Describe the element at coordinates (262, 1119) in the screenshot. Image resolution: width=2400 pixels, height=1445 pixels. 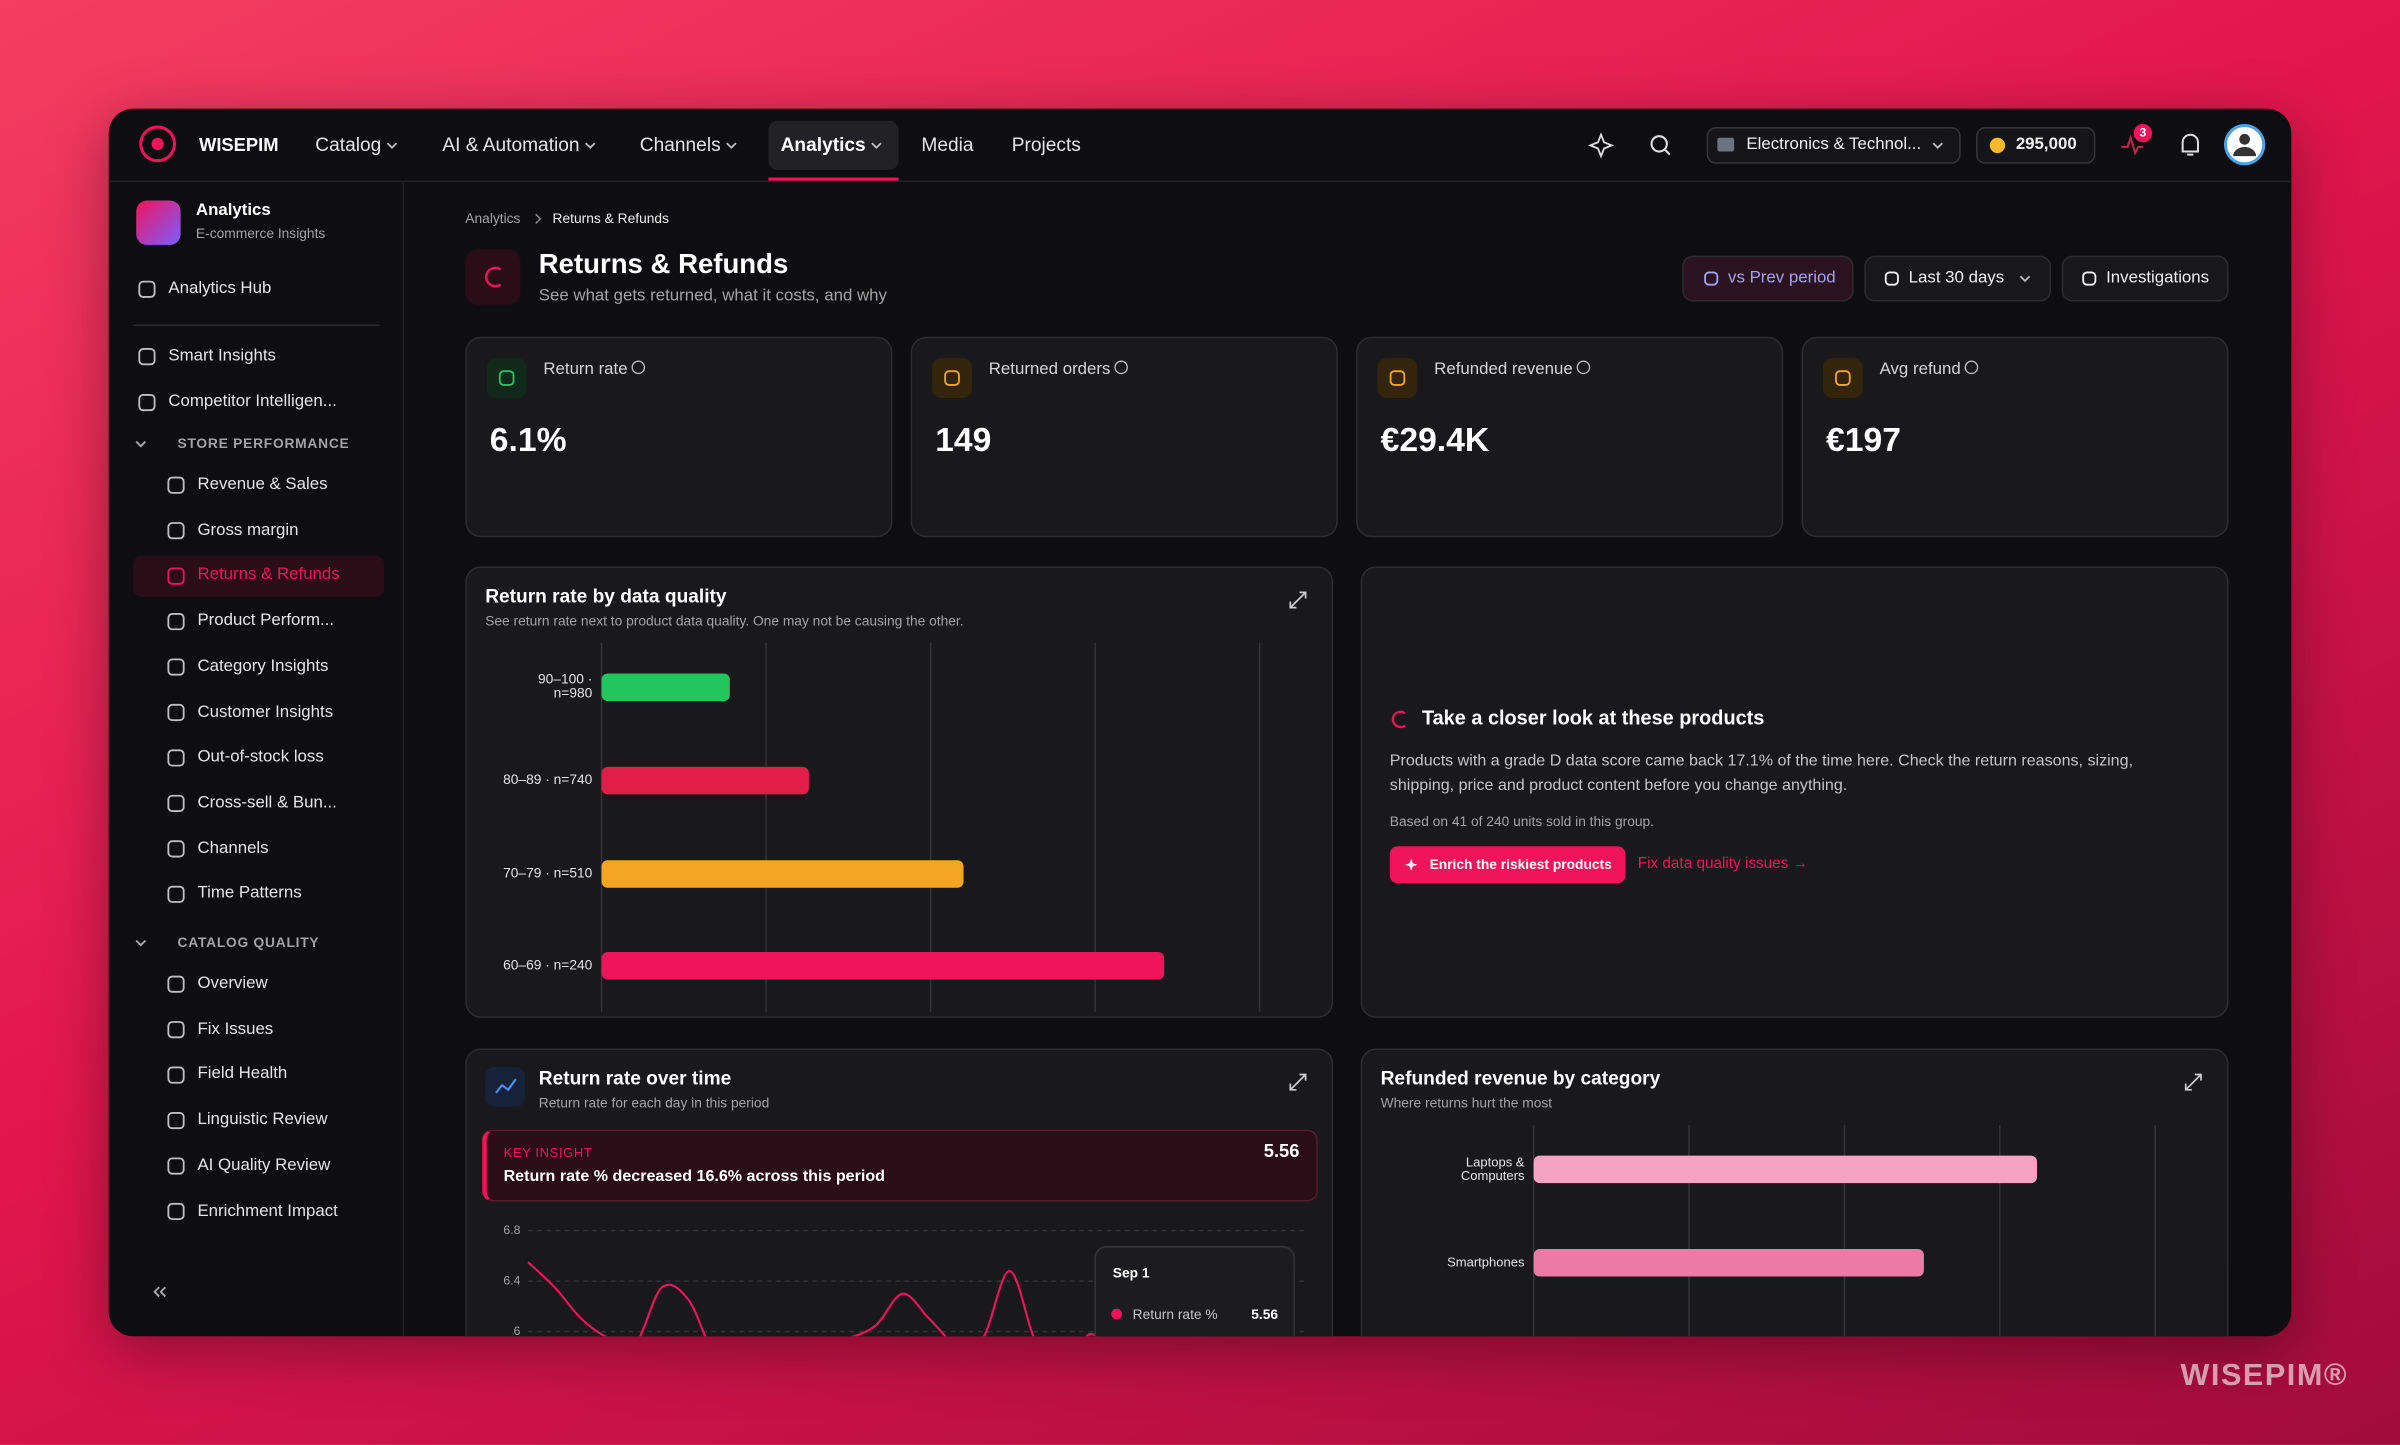
I see `sidebar-item: Linguistic Review` at that location.